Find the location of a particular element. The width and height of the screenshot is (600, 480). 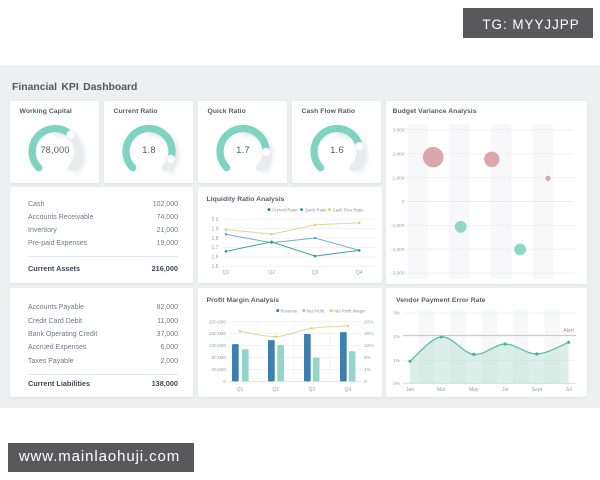

svg-text: Jan is located at coordinates (410, 390).